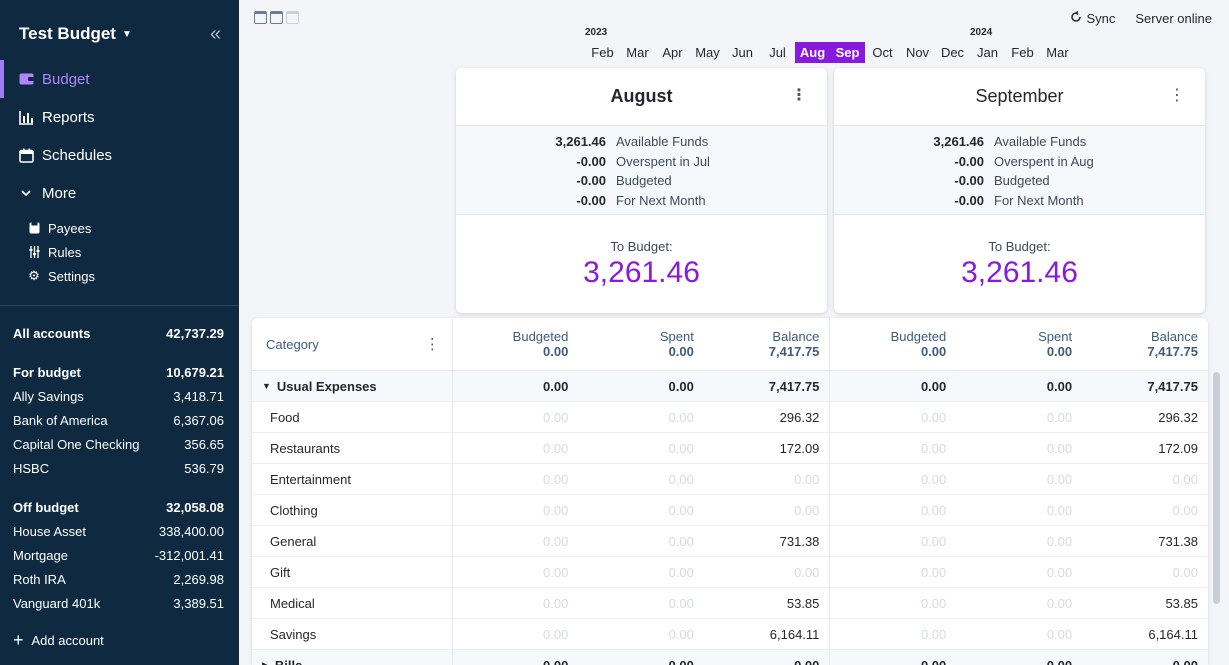 This screenshot has height=665, width=1229. I want to click on add-account-label: Add account, so click(67, 640).